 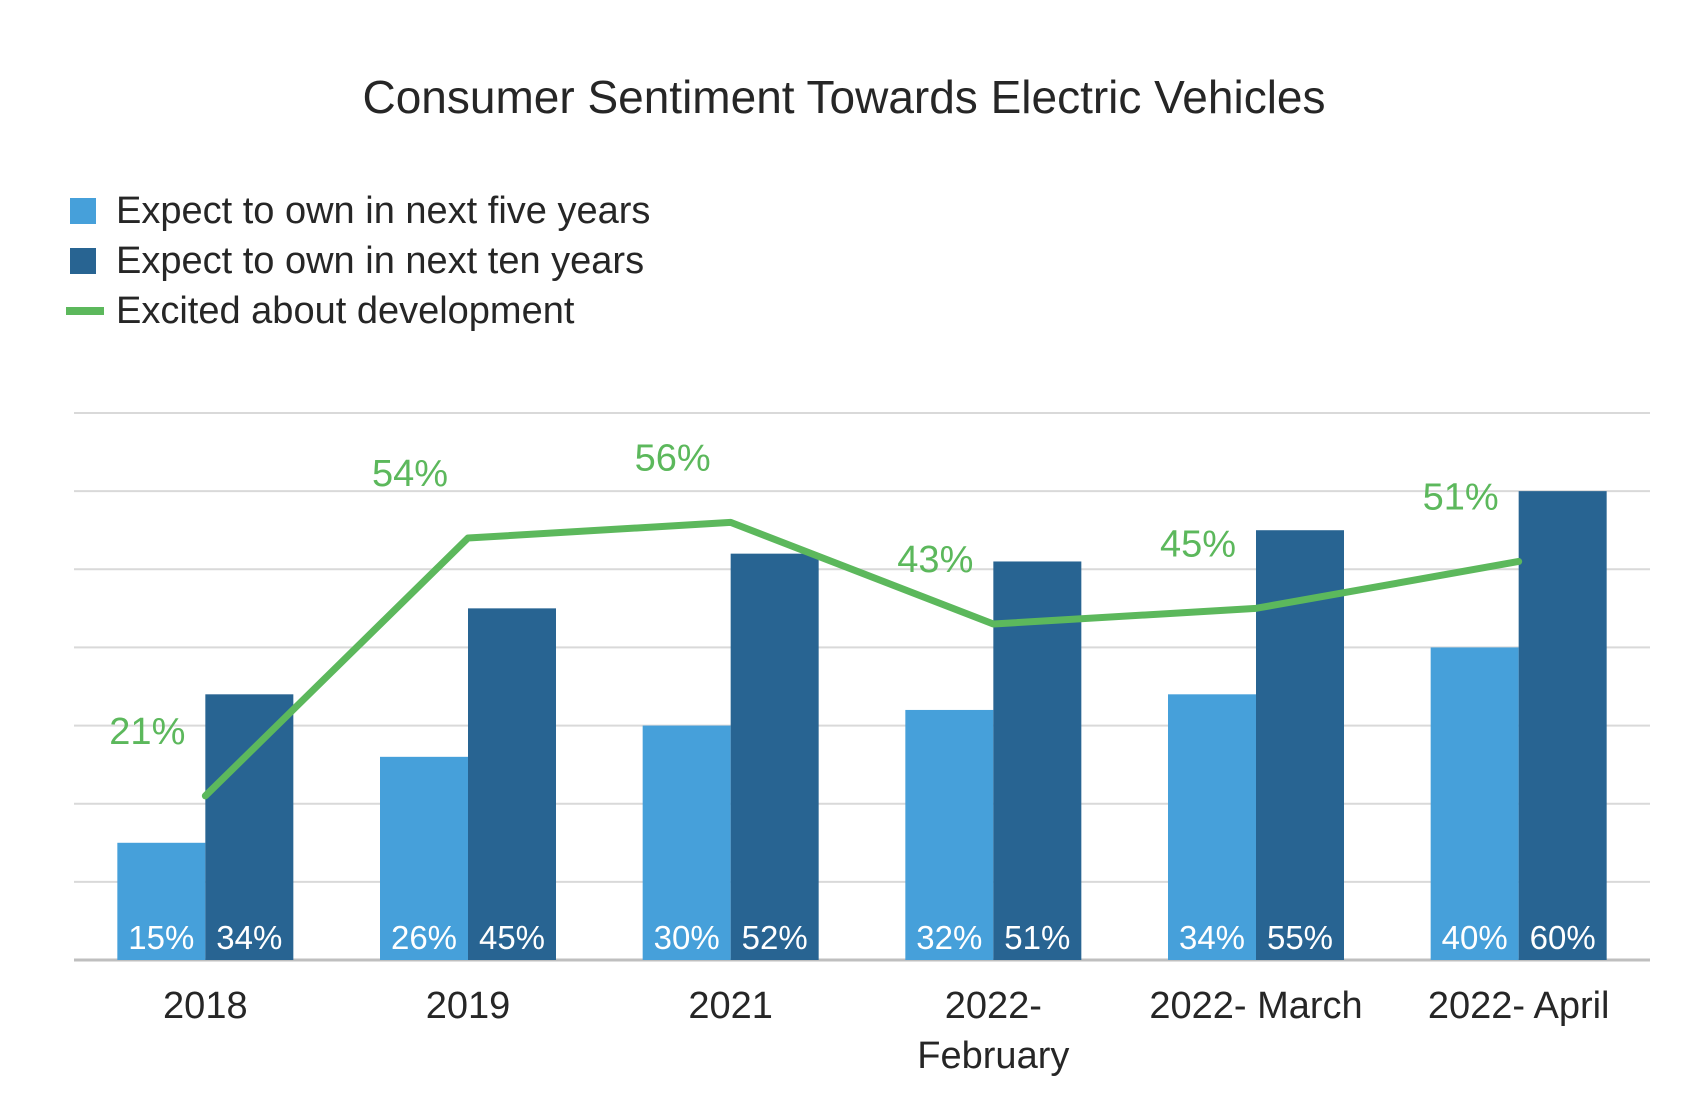 I want to click on data-label-five-years: 32%, so click(x=949, y=937).